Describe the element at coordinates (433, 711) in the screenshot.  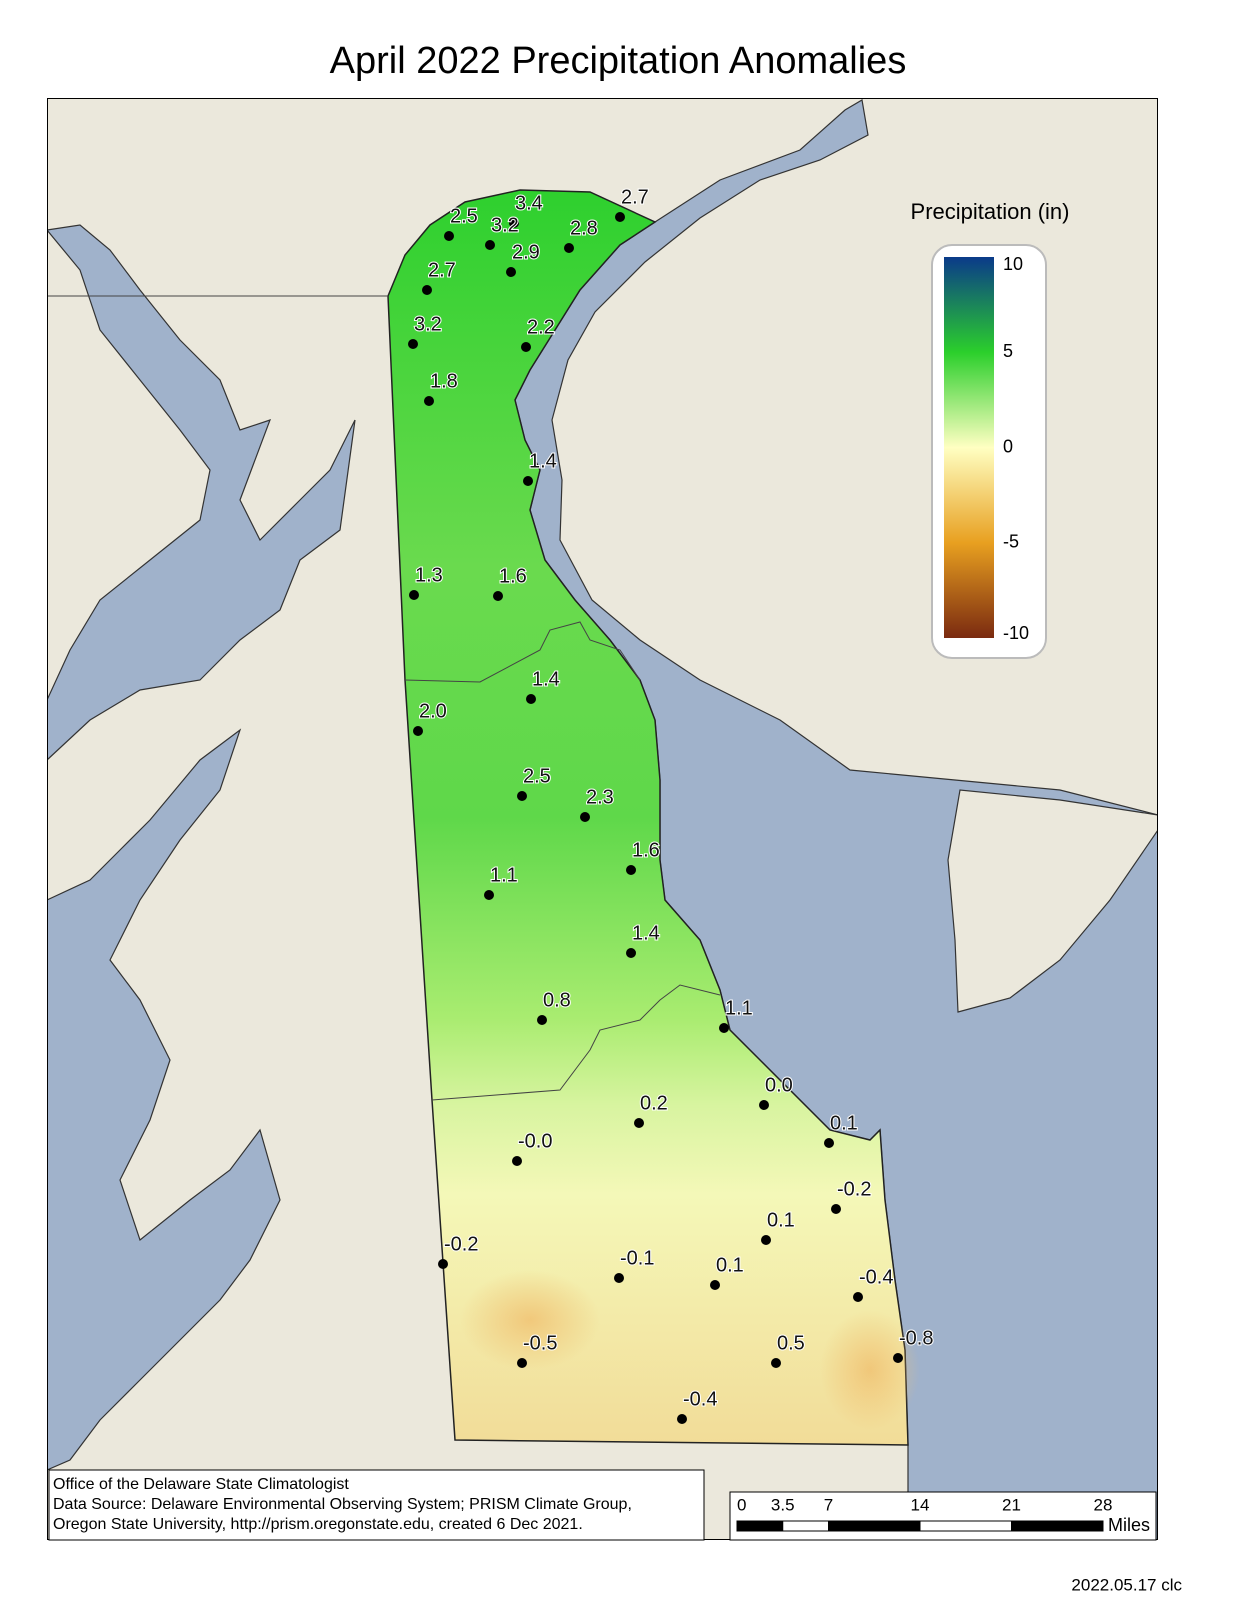
I see `station-label: 2.0` at that location.